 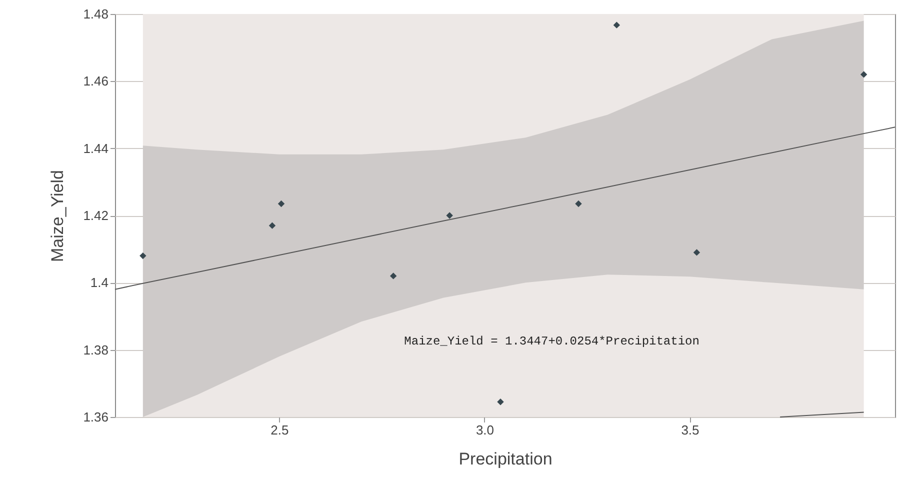 I want to click on y-axis-title: Maize_Yield, so click(x=58, y=216).